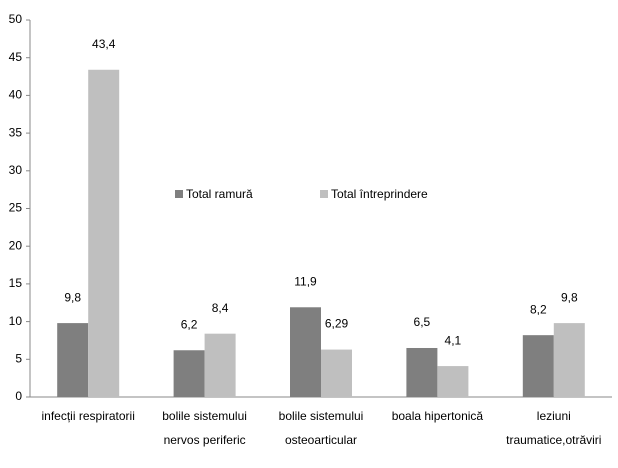 This screenshot has height=468, width=618. Describe the element at coordinates (554, 416) in the screenshot. I see `x-tick-label: leziuni` at that location.